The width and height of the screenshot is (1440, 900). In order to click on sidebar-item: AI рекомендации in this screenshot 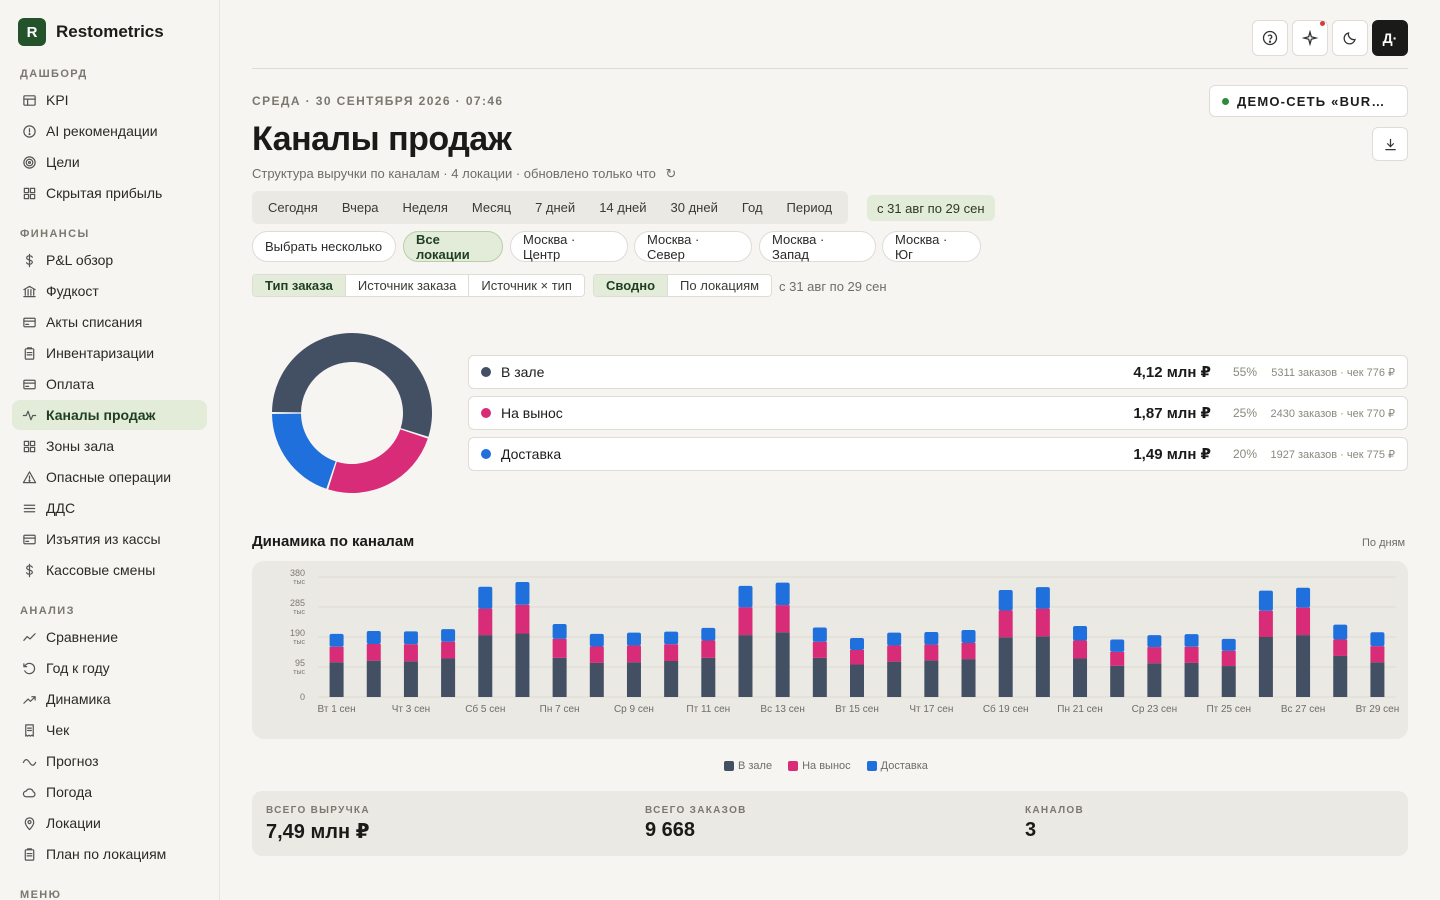, I will do `click(109, 131)`.